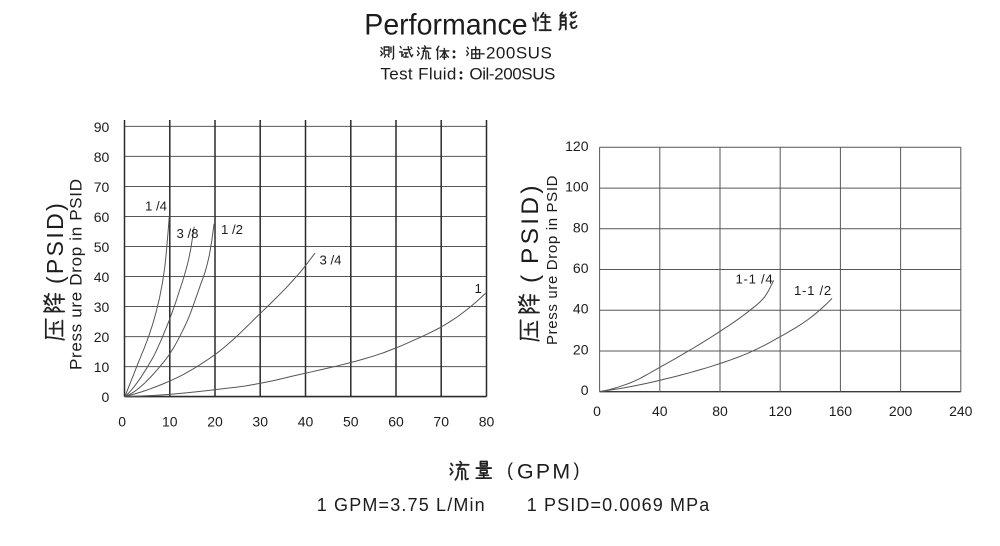 The image size is (1000, 546). What do you see at coordinates (232, 229) in the screenshot?
I see `svg-text: 1 /2` at bounding box center [232, 229].